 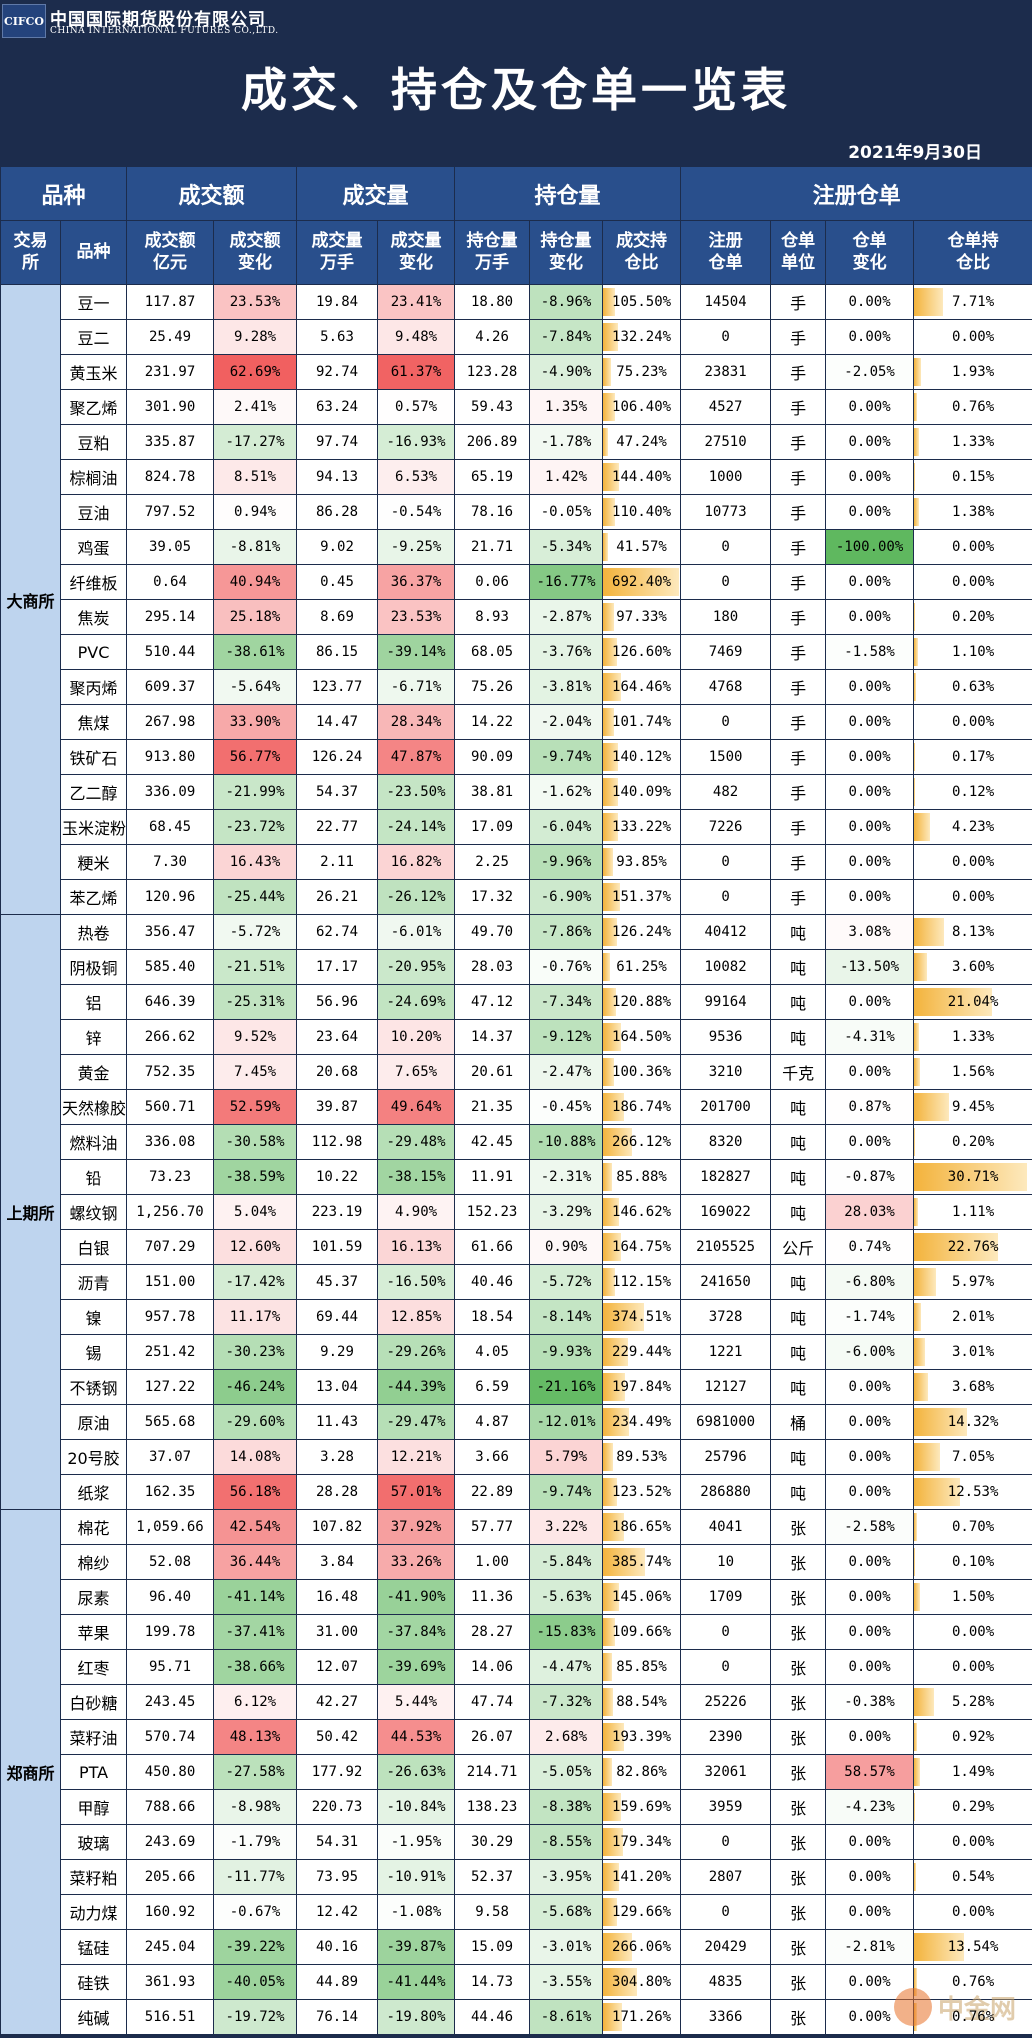 I want to click on cell-value: 47.24%, so click(x=641, y=442).